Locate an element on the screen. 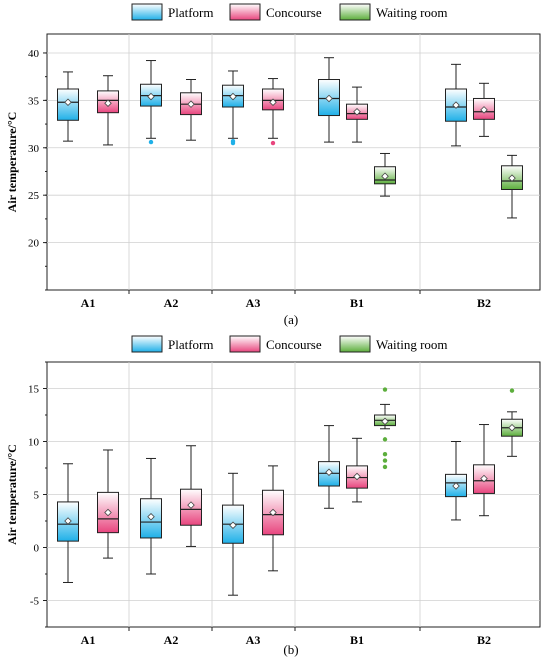 The width and height of the screenshot is (550, 664). y-tick-label: 10 is located at coordinates (34, 443).